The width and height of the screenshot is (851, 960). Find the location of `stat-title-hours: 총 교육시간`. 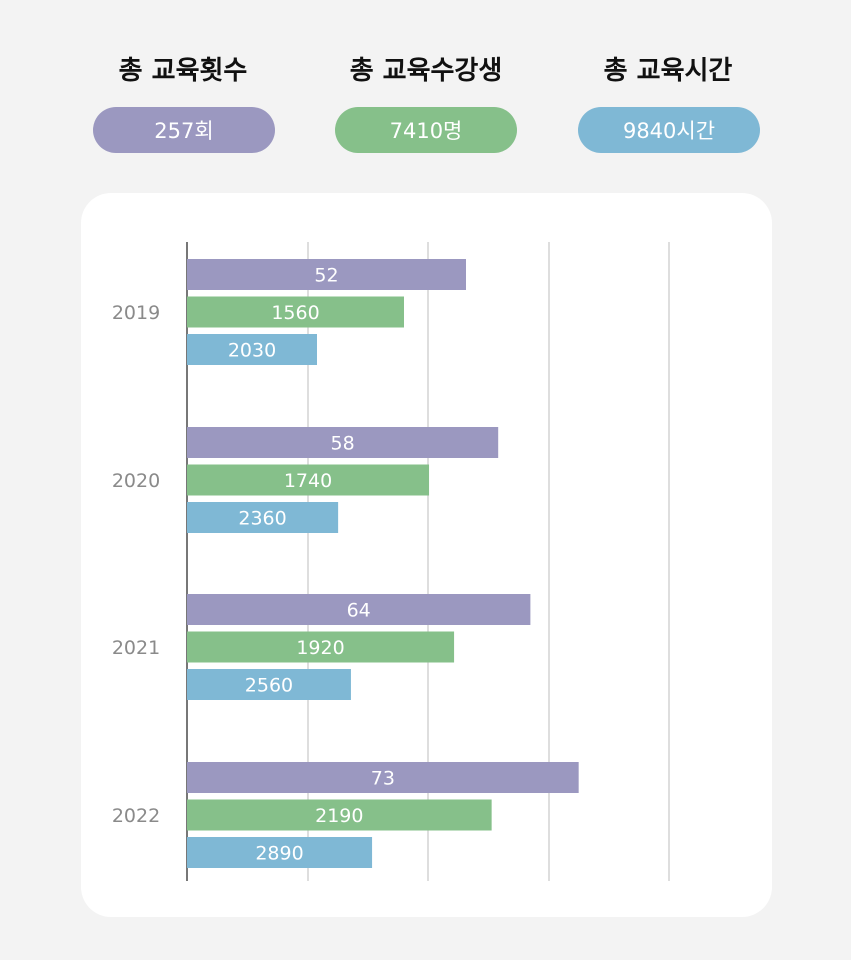

stat-title-hours: 총 교육시간 is located at coordinates (668, 71).